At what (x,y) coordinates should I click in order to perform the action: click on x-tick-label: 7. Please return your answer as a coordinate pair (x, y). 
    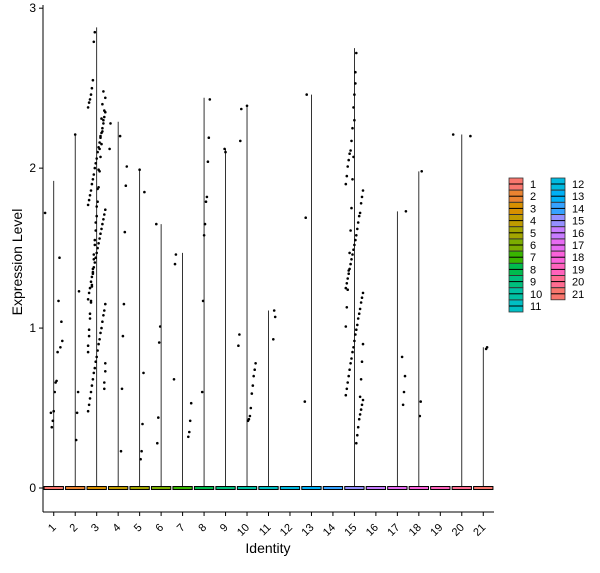
    Looking at the image, I should click on (181, 528).